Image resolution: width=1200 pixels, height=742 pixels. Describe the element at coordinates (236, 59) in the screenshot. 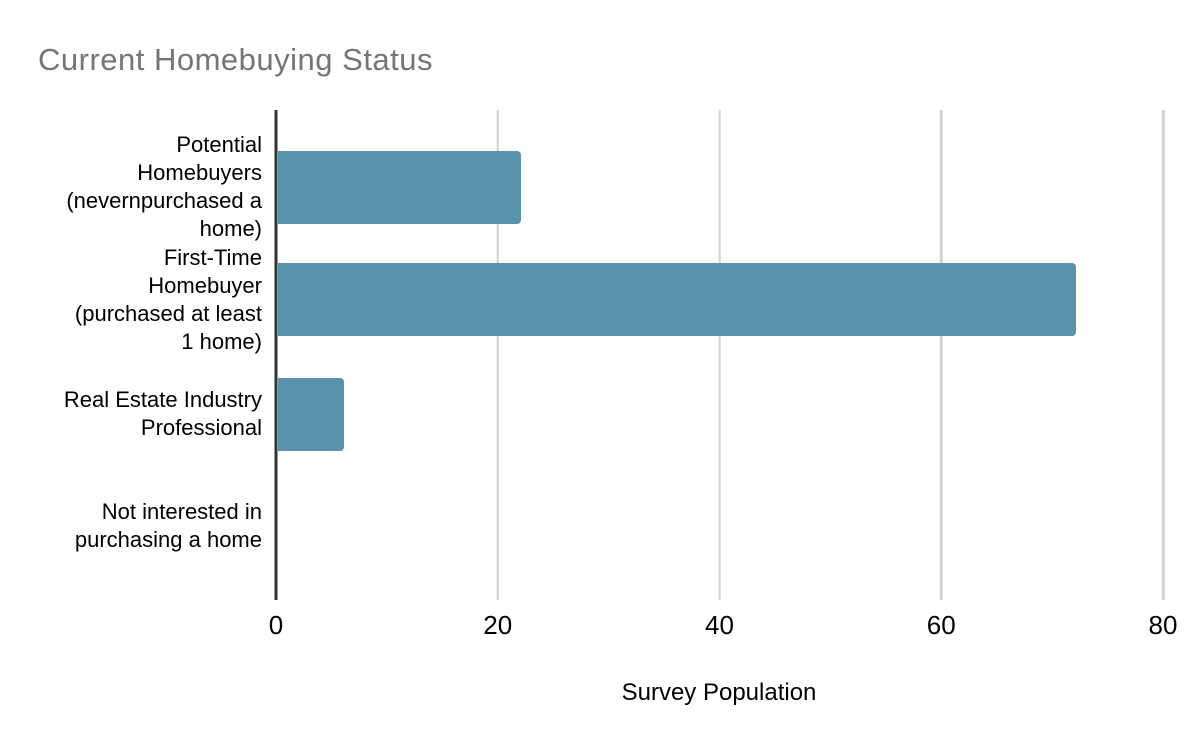

I see `chart-title: Current Homebuying Status` at that location.